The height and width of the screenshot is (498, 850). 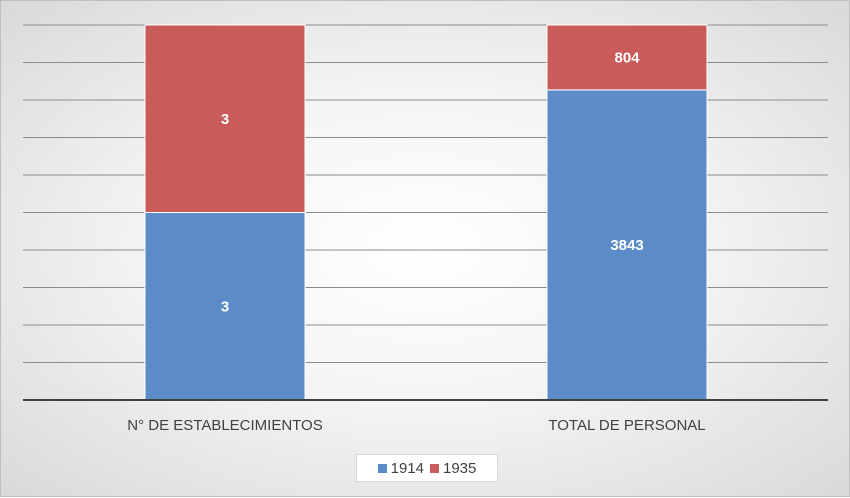 What do you see at coordinates (407, 468) in the screenshot?
I see `legend-label-1914: 1914` at bounding box center [407, 468].